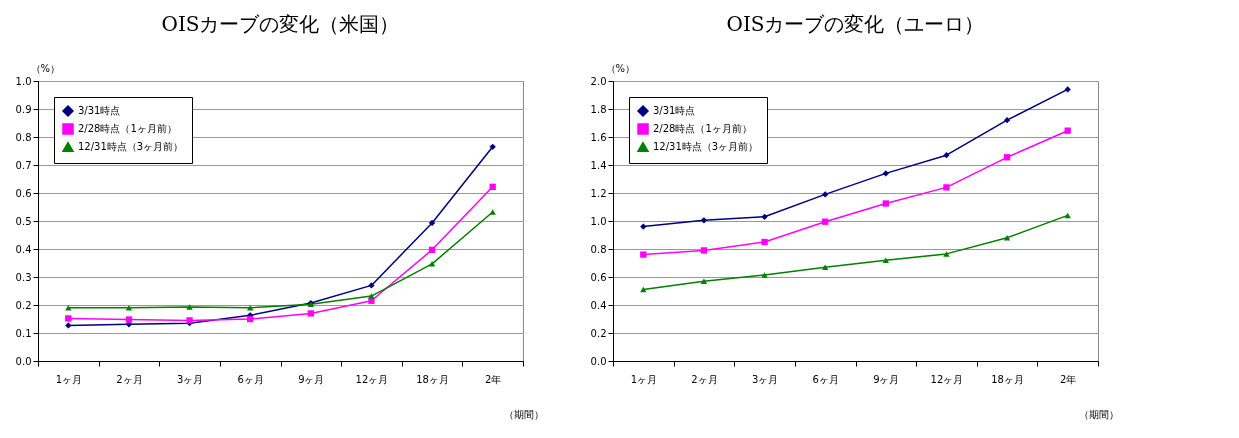  What do you see at coordinates (23, 165) in the screenshot?
I see `y-tick-label: 0.7` at bounding box center [23, 165].